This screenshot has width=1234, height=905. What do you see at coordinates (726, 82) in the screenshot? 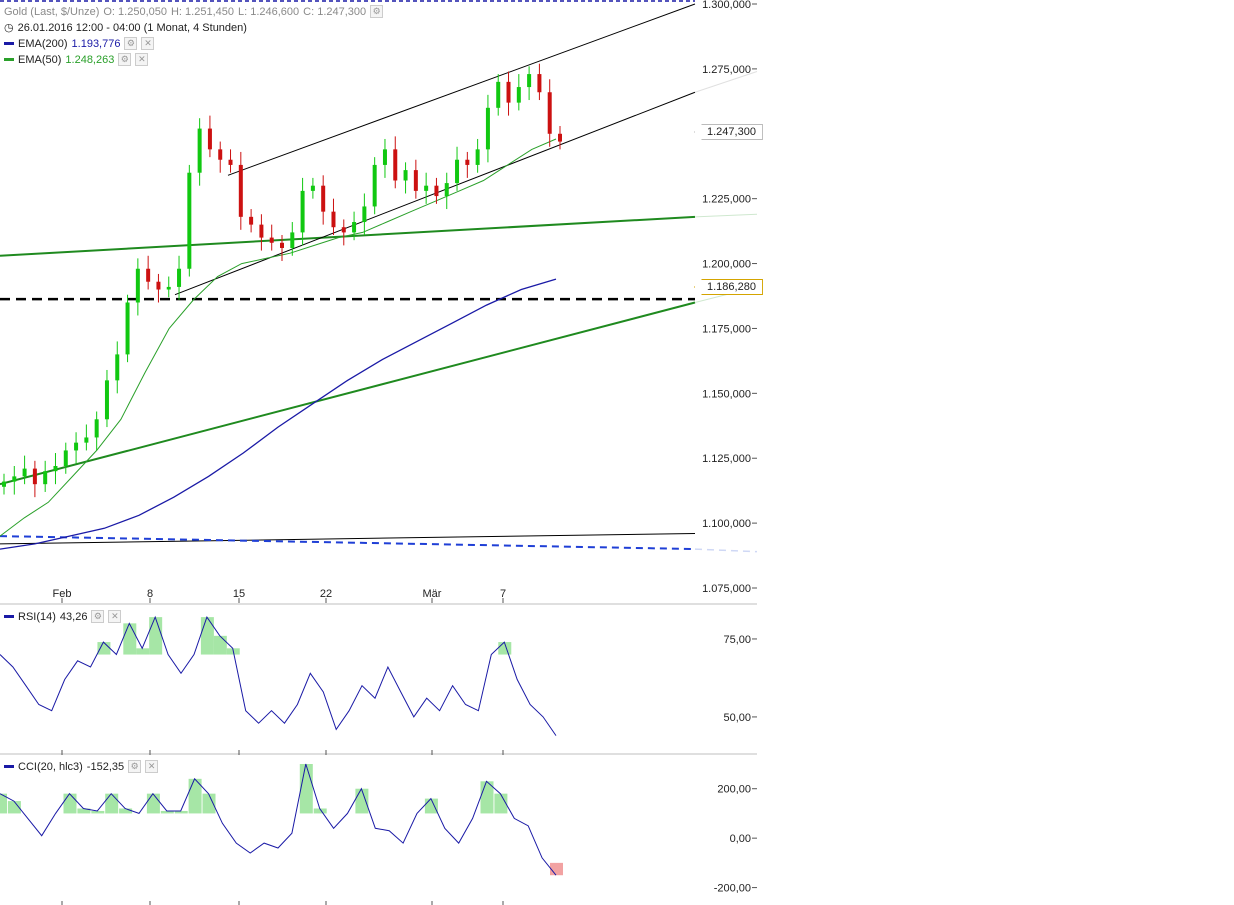
I see `channel-lower-extension` at bounding box center [726, 82].